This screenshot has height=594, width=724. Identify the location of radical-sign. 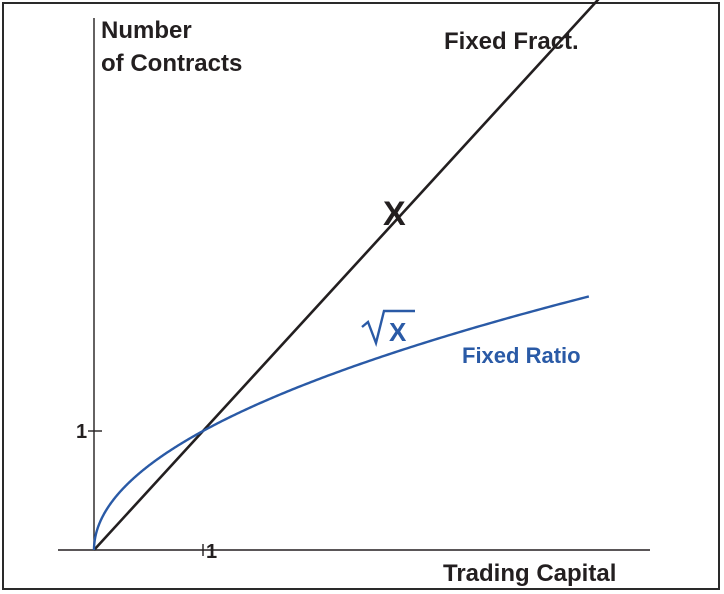
(388, 328).